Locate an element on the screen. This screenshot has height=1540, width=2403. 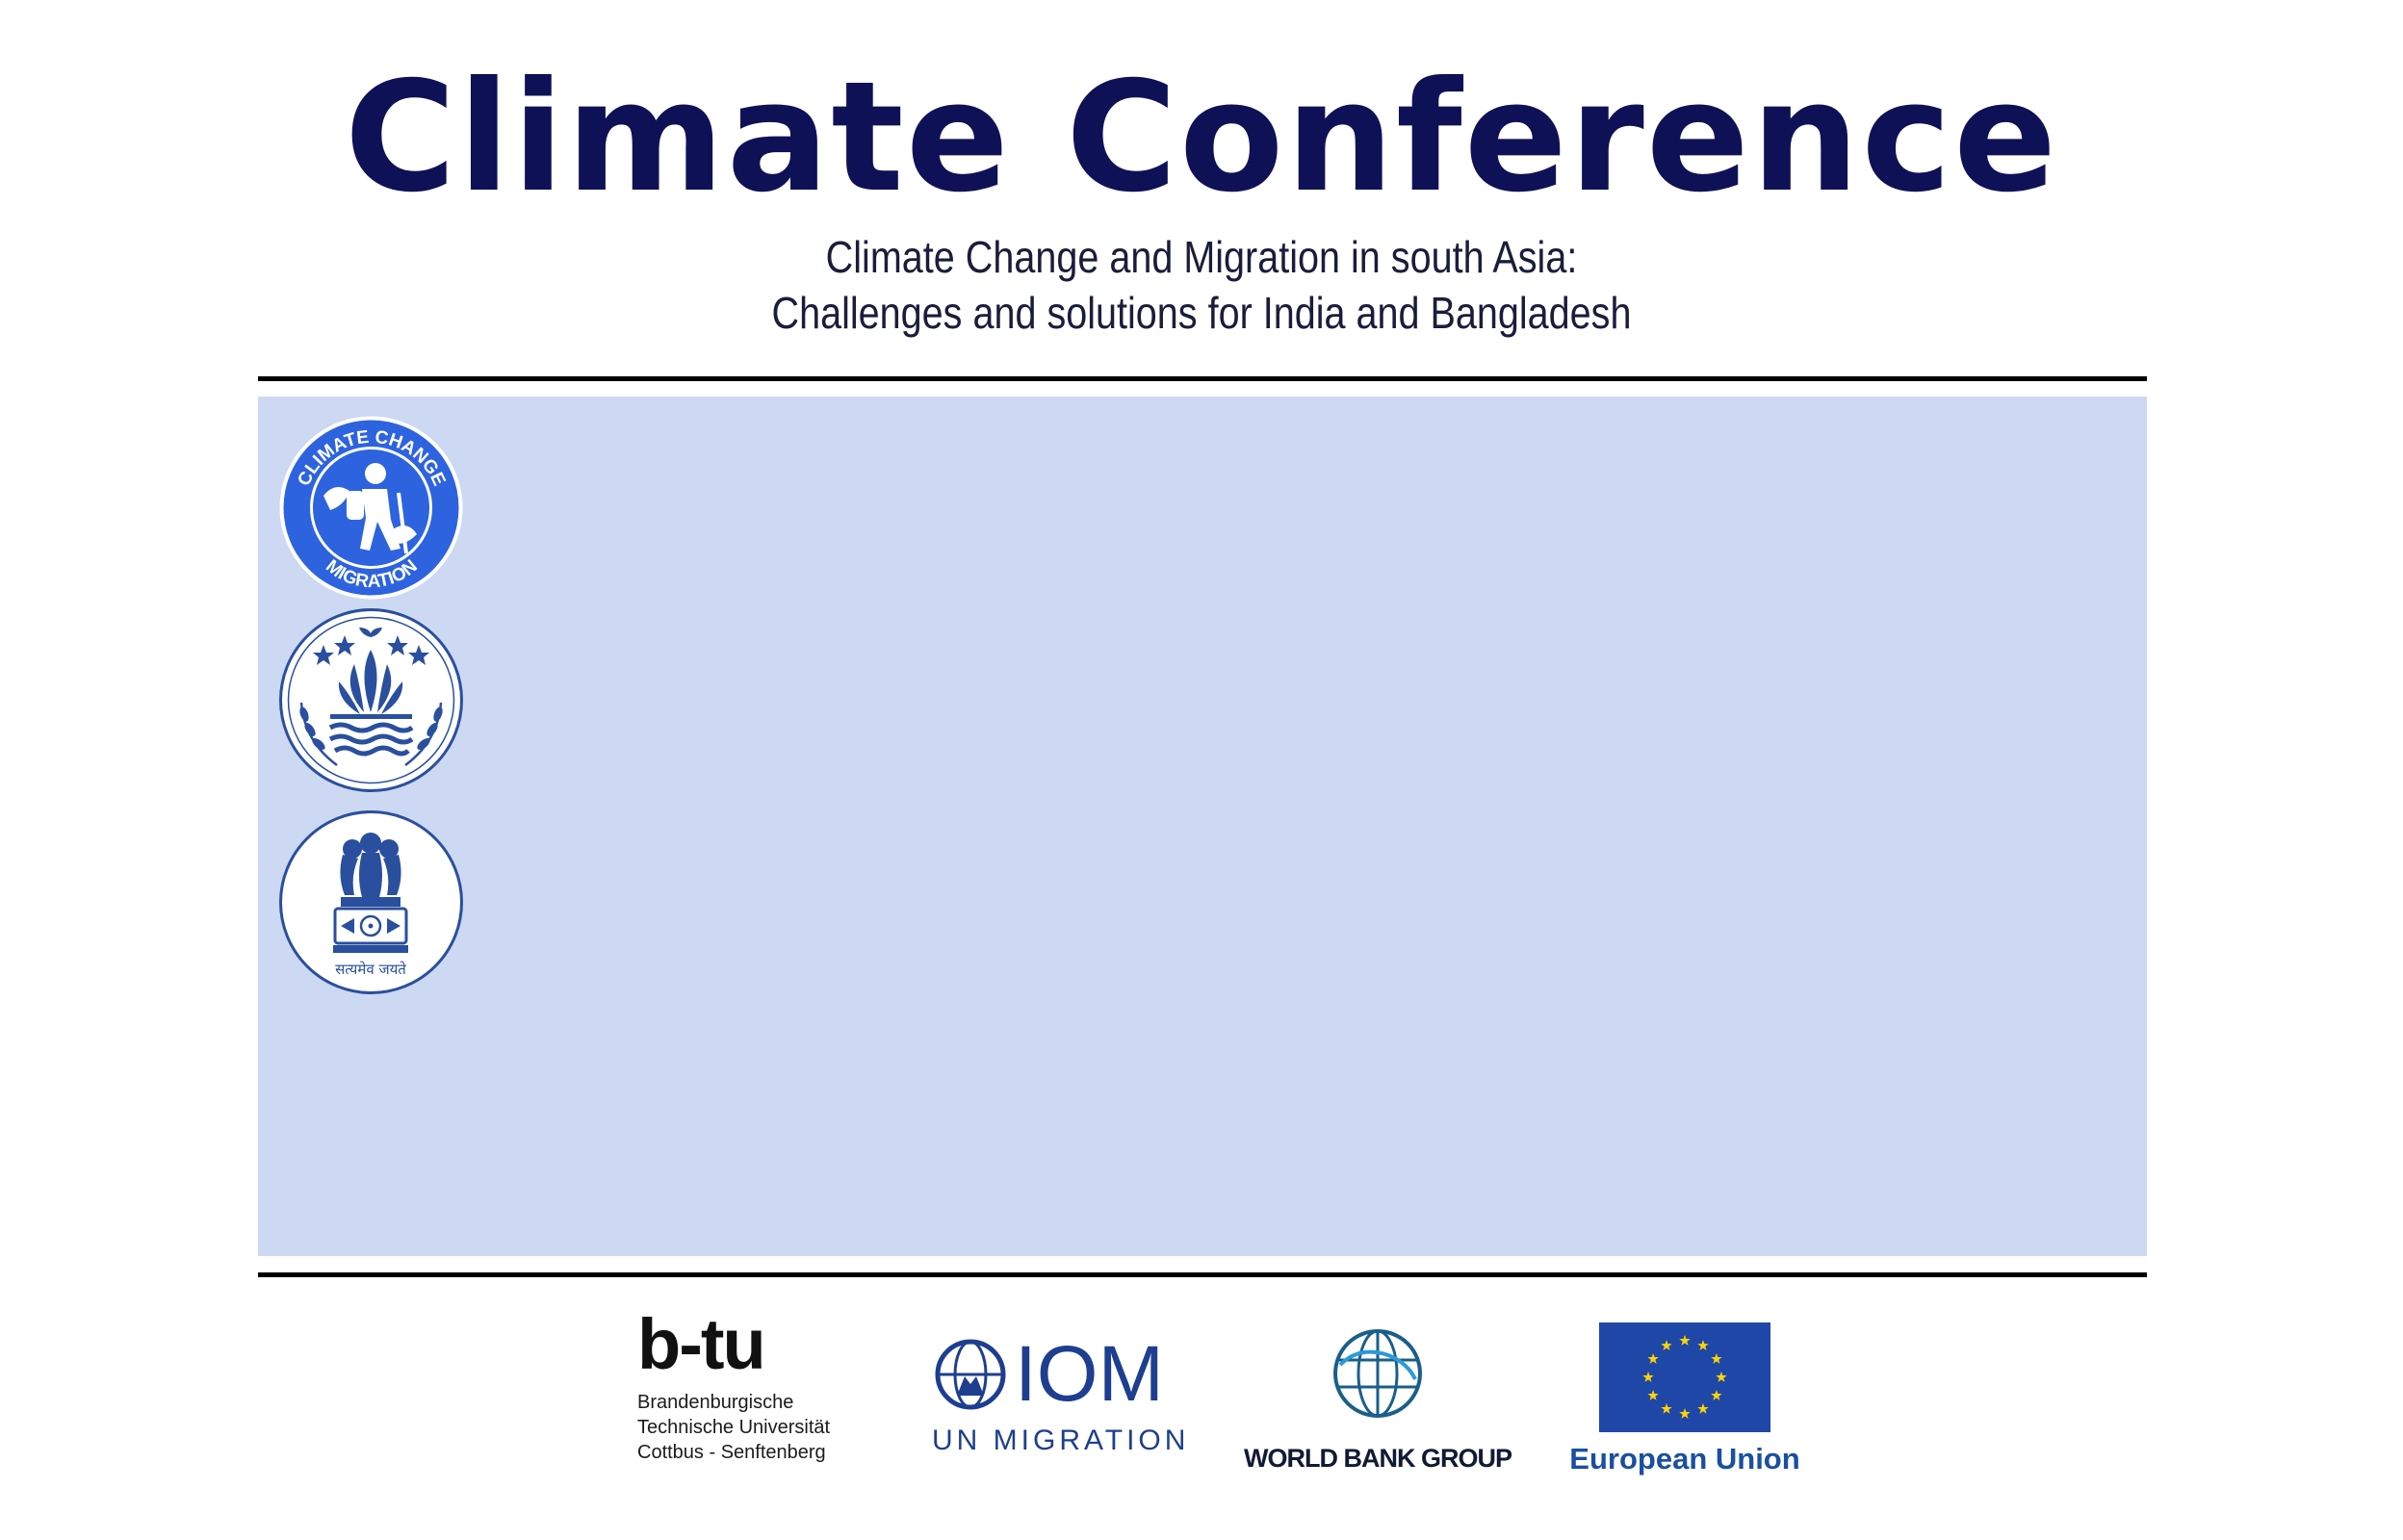
climate-migration-seal: CLIMATE CHANGE MIGRATION is located at coordinates (371, 508).